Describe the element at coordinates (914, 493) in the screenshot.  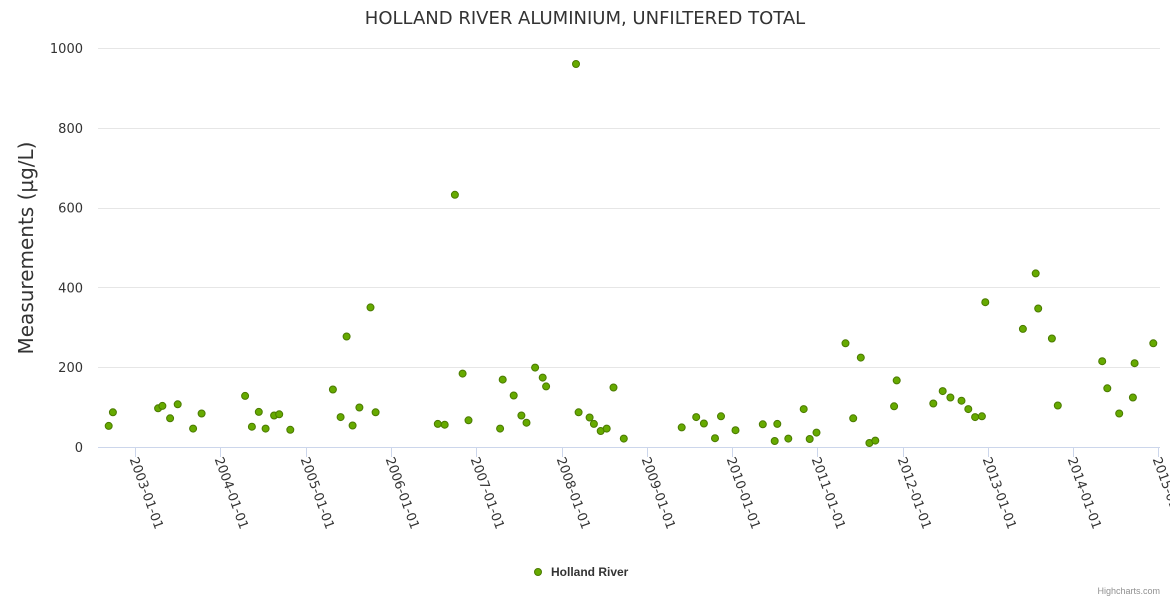
I see `x-tick-label: 2012-01-01` at that location.